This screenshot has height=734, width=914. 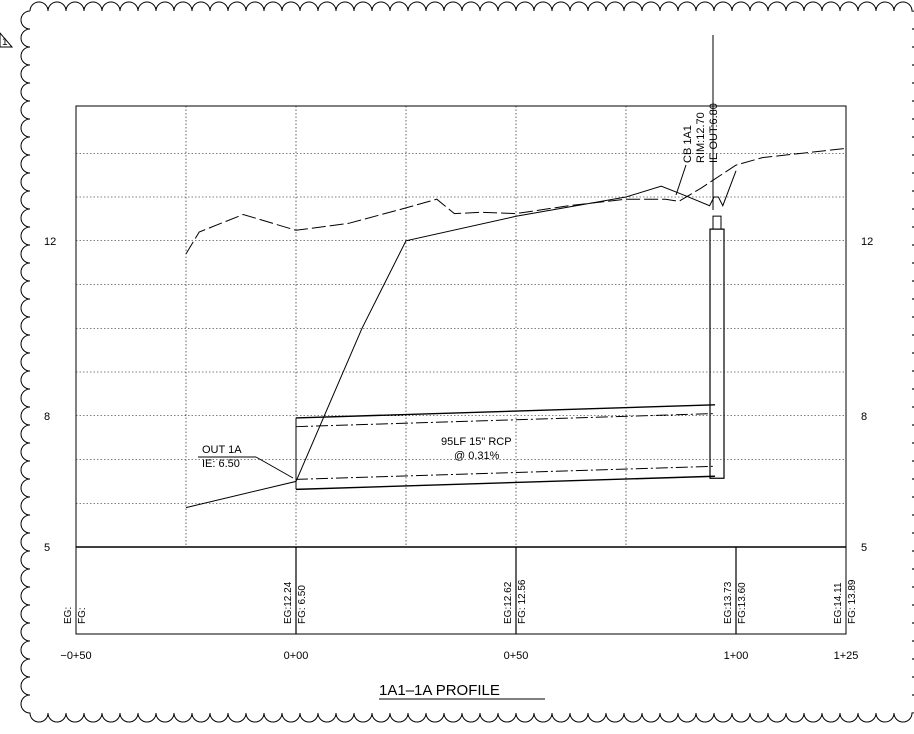 What do you see at coordinates (522, 601) in the screenshot?
I see `station-fg-label: FG: 12.56` at bounding box center [522, 601].